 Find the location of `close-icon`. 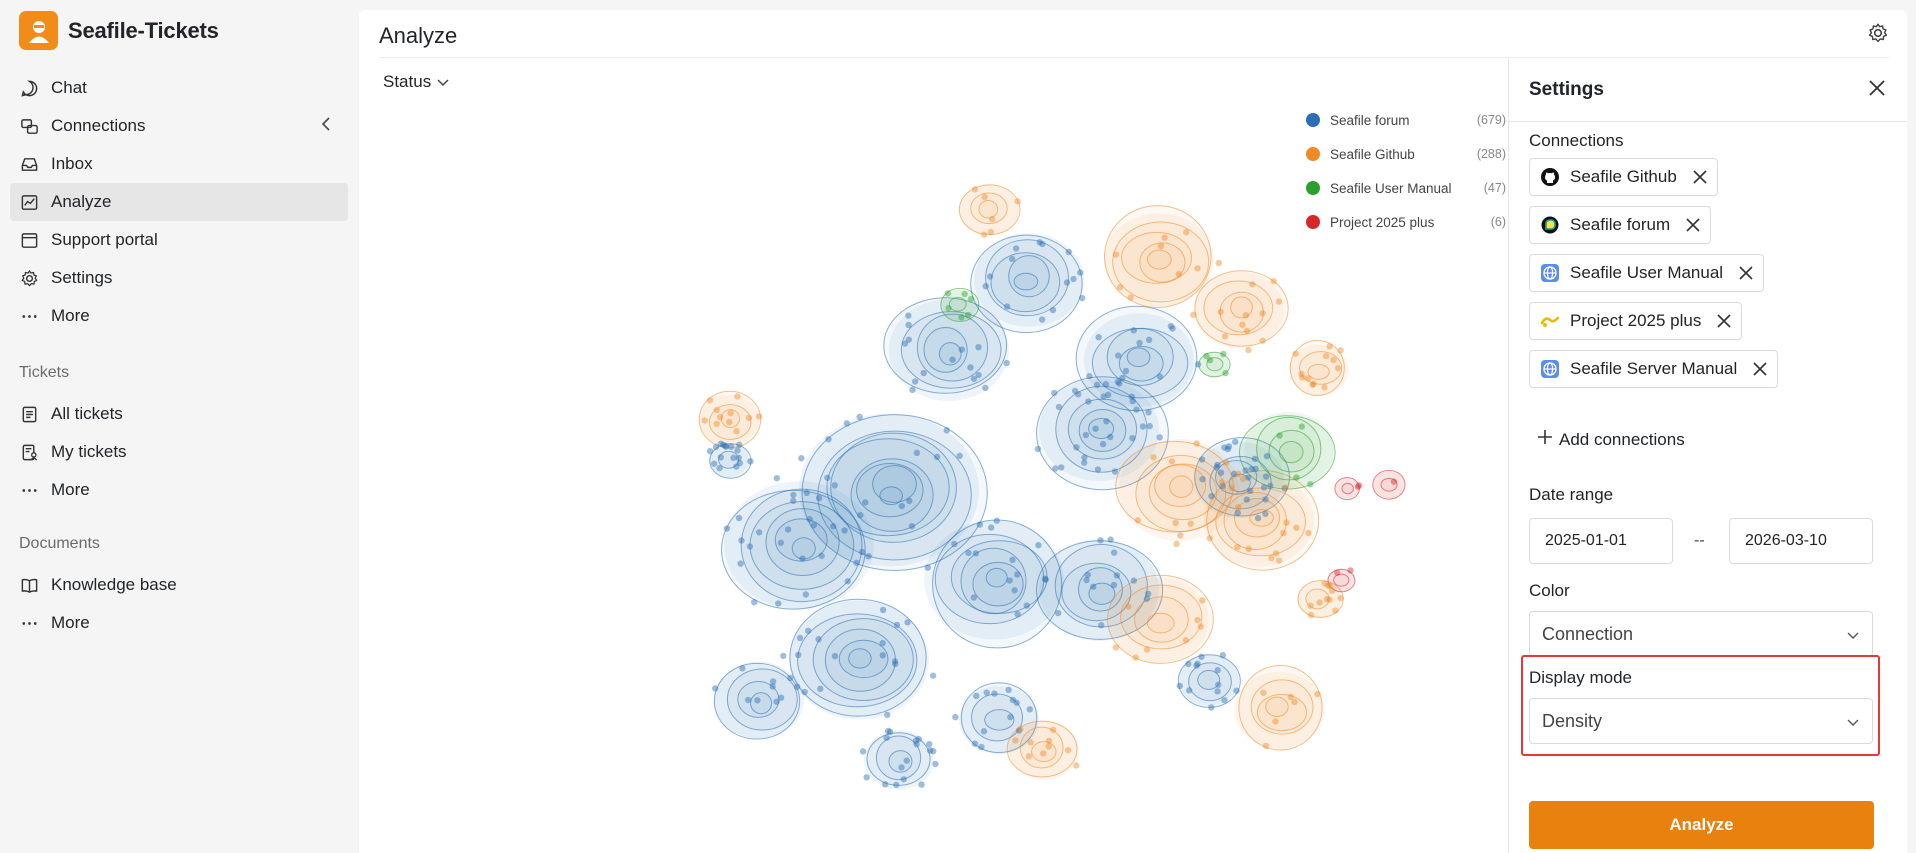

close-icon is located at coordinates (1877, 90).